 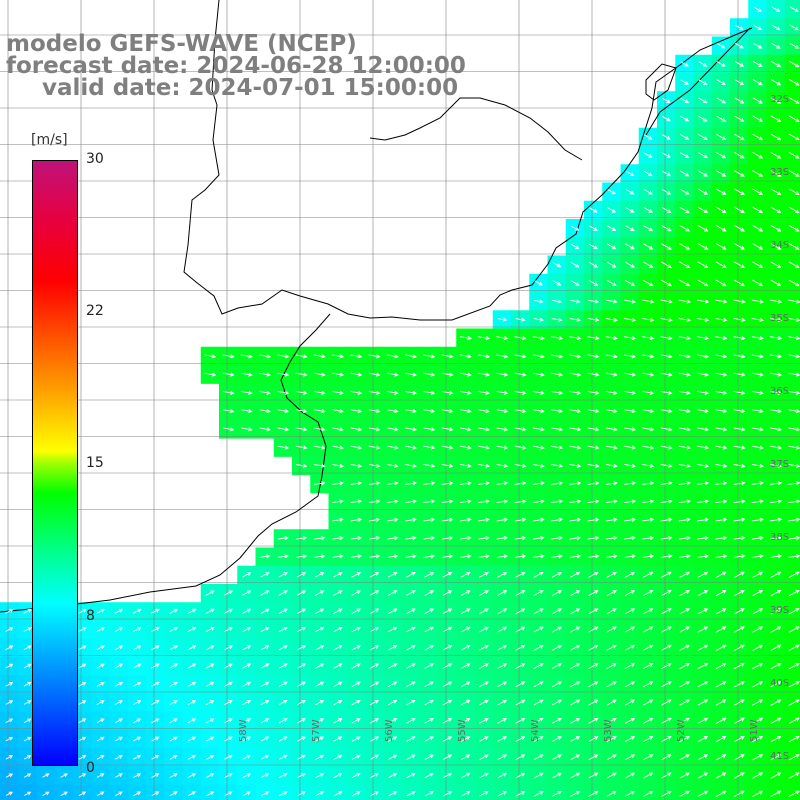 I want to click on lat-label: 41S, so click(x=780, y=756).